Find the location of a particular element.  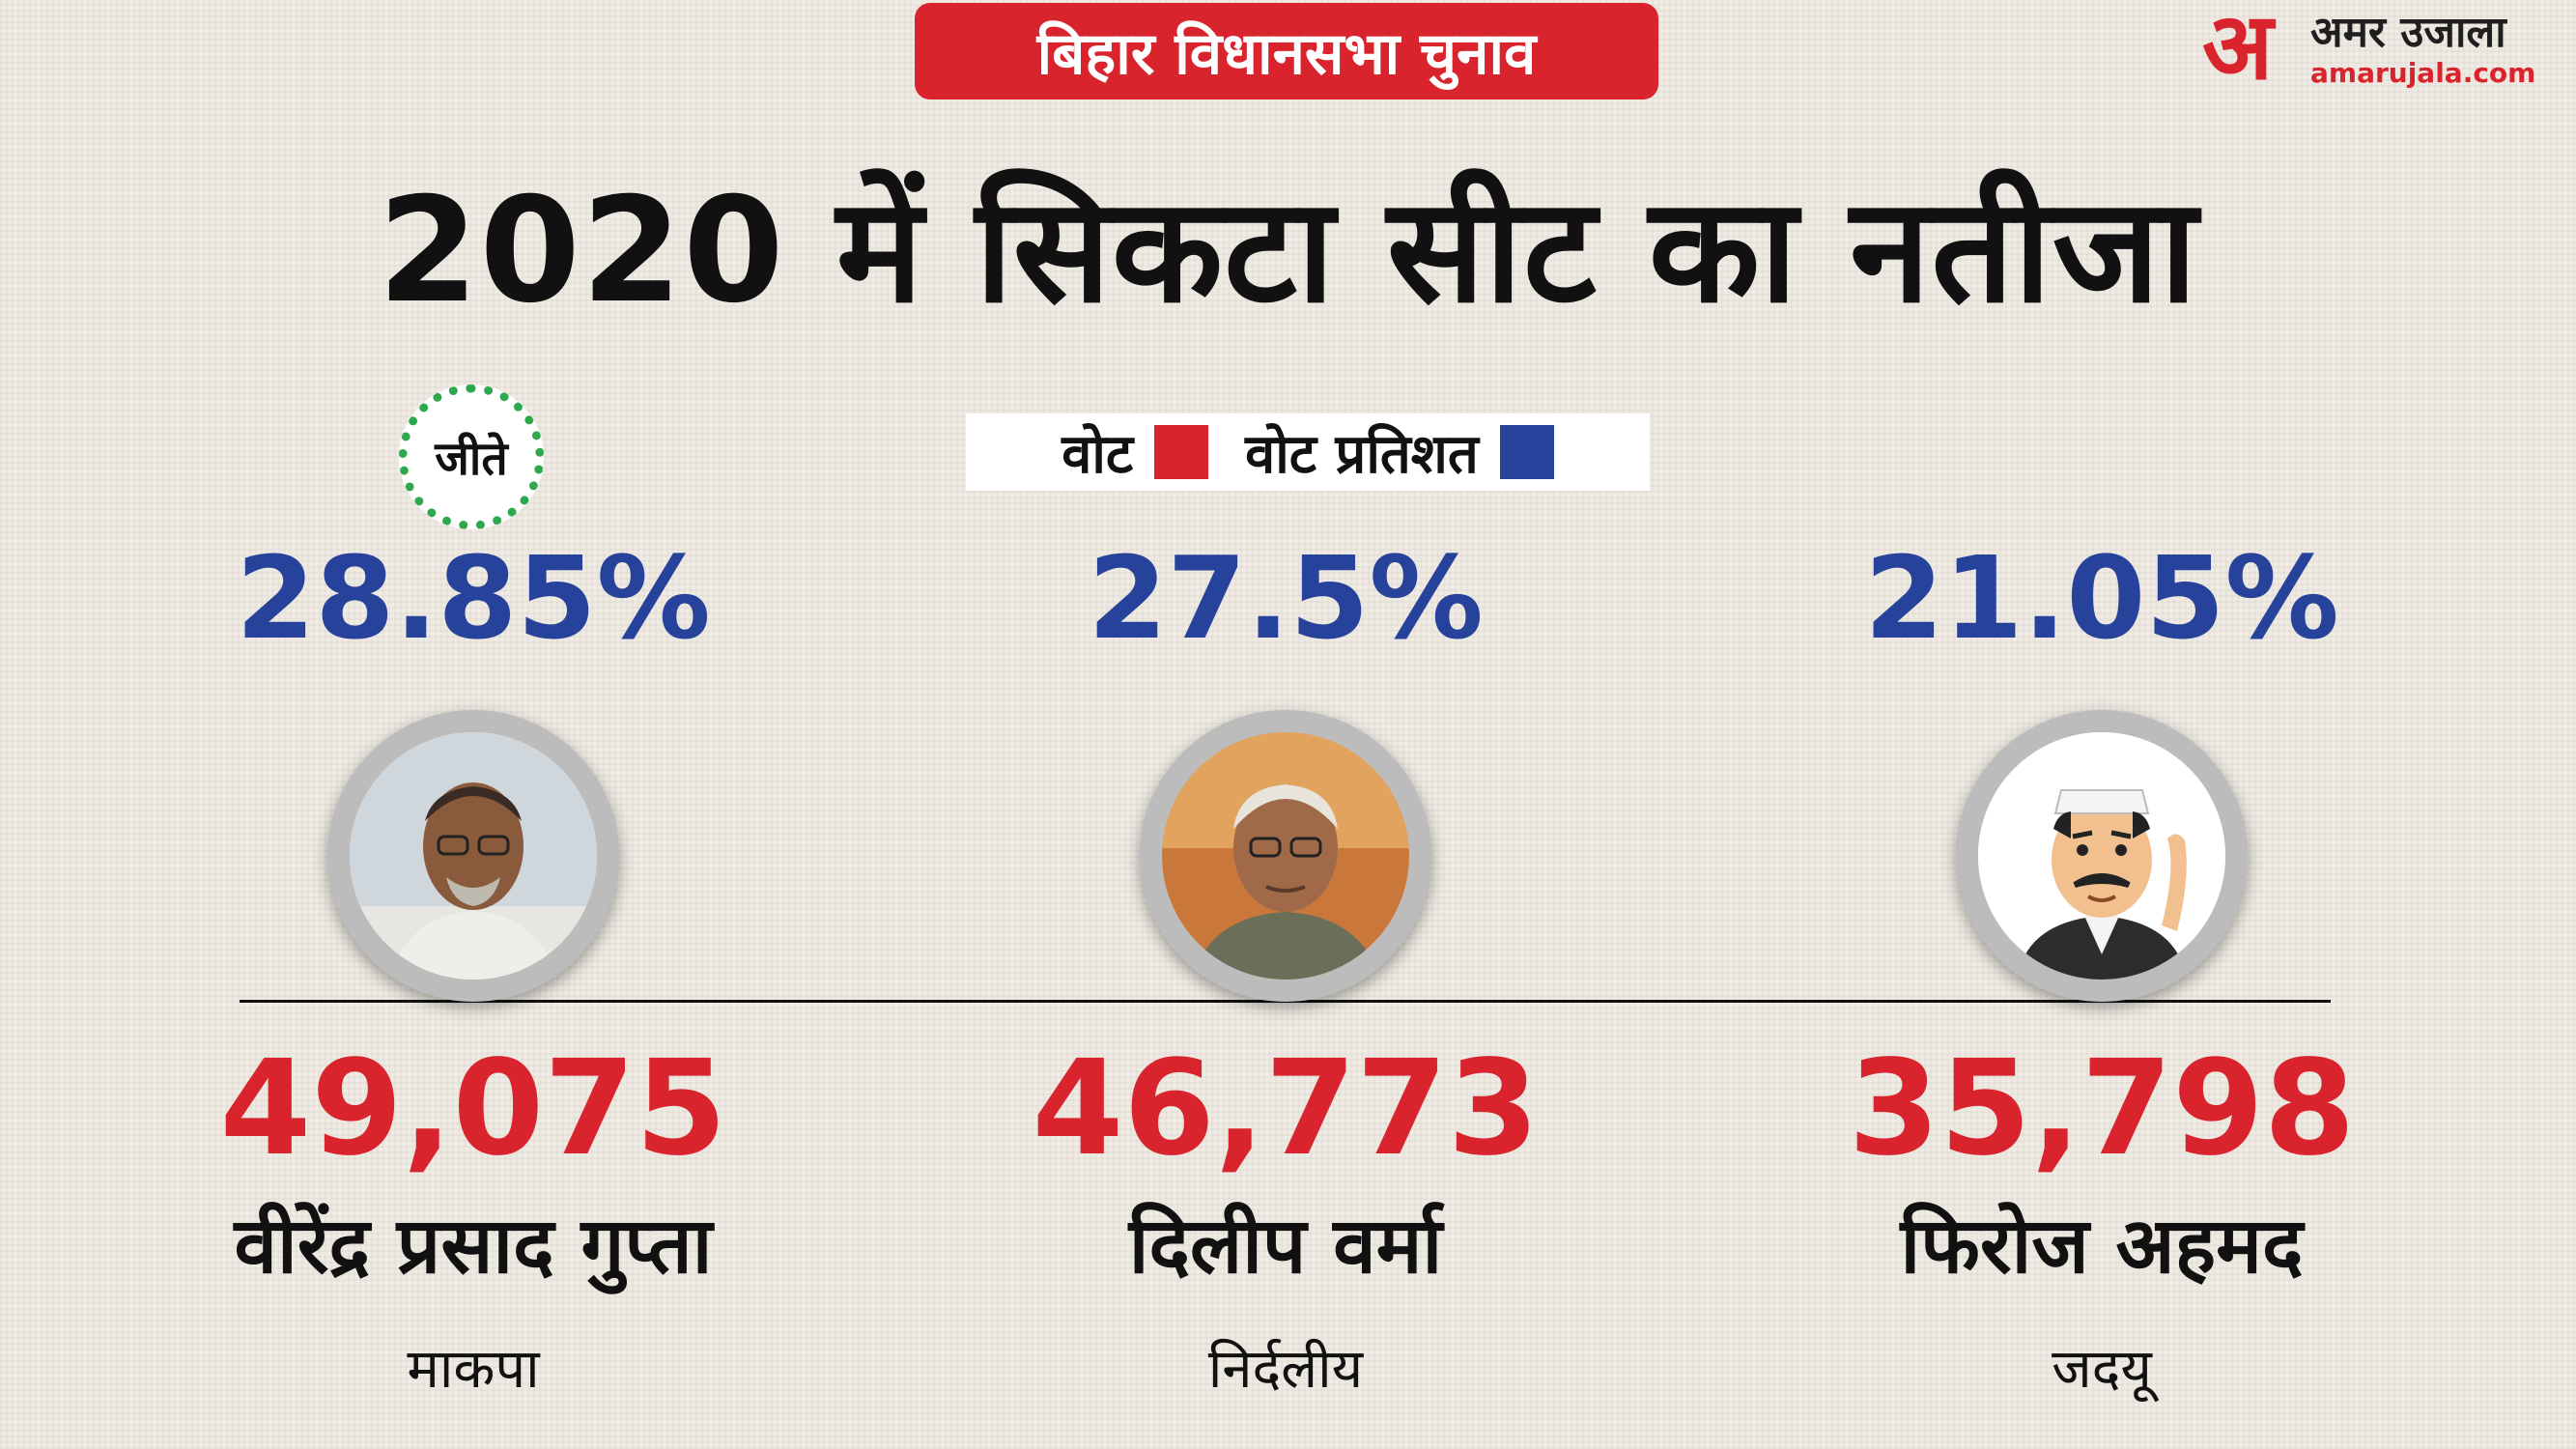

candidate-name: वीरेंद्र प्रसाद गुप्ता is located at coordinates (473, 1246).